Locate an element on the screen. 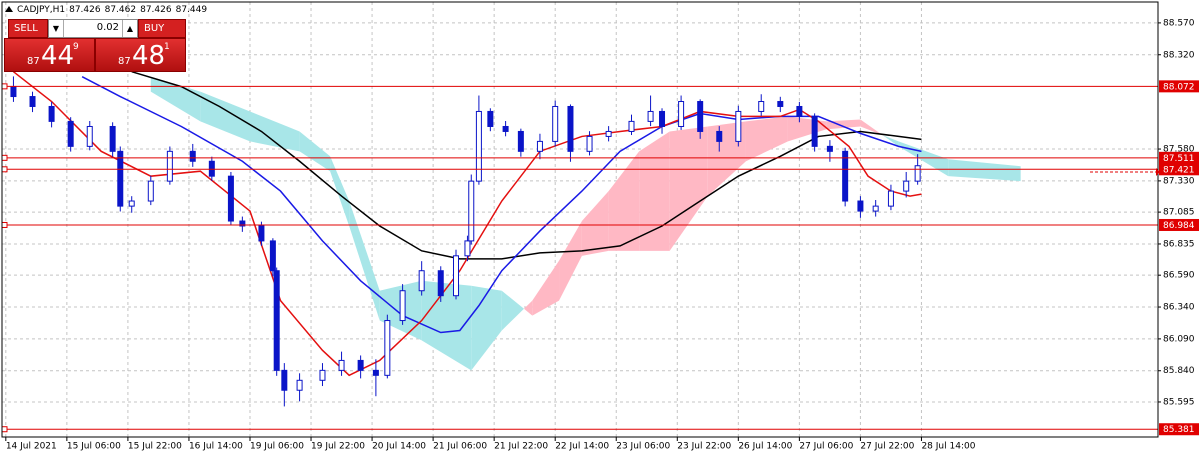 This screenshot has height=455, width=1200. level-label: 87.421 is located at coordinates (1179, 170).